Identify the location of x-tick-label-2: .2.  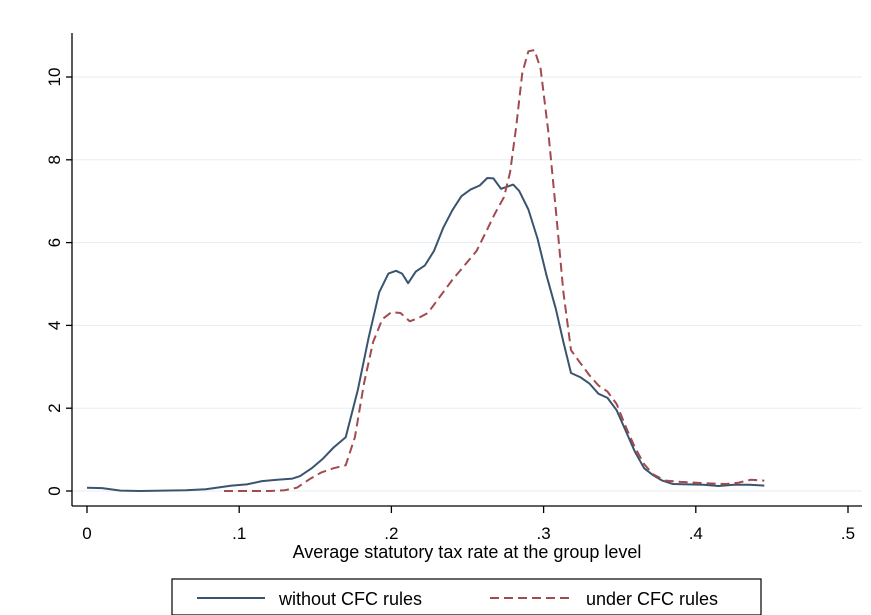
(391, 533).